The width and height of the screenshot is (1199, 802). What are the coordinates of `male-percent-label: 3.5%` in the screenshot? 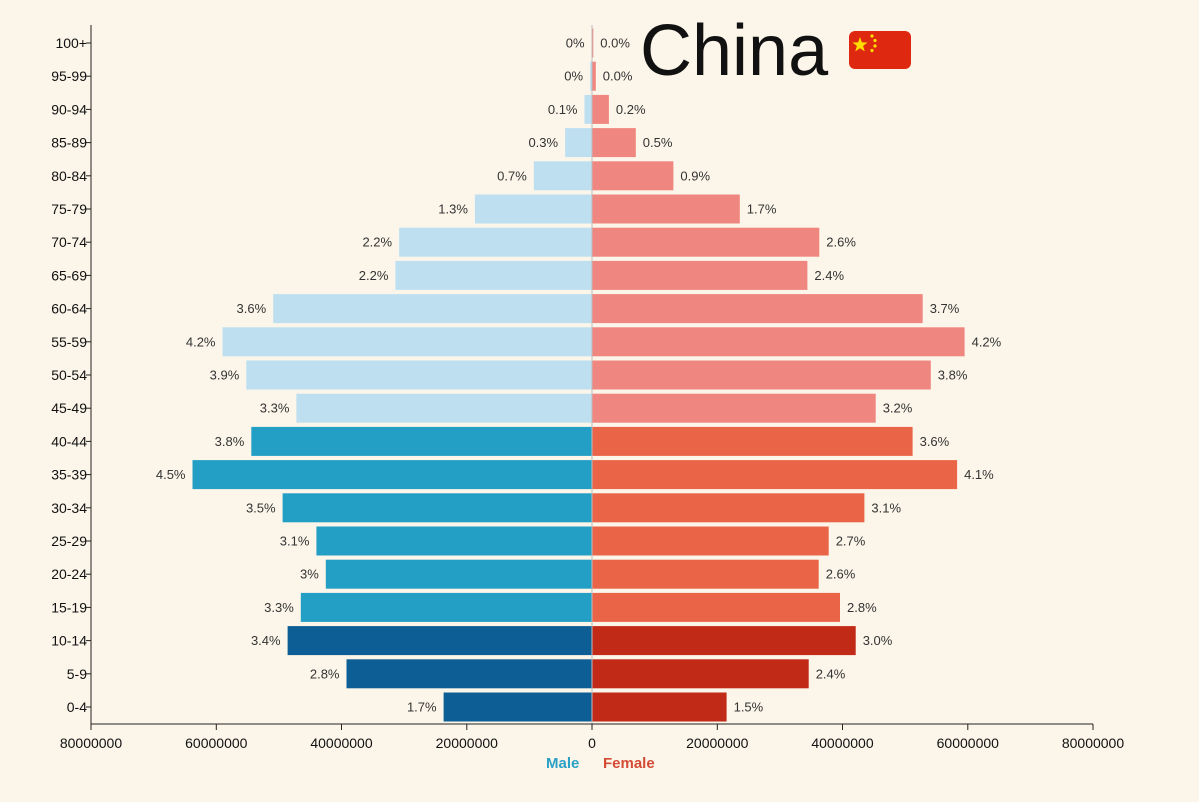 It's located at (261, 507).